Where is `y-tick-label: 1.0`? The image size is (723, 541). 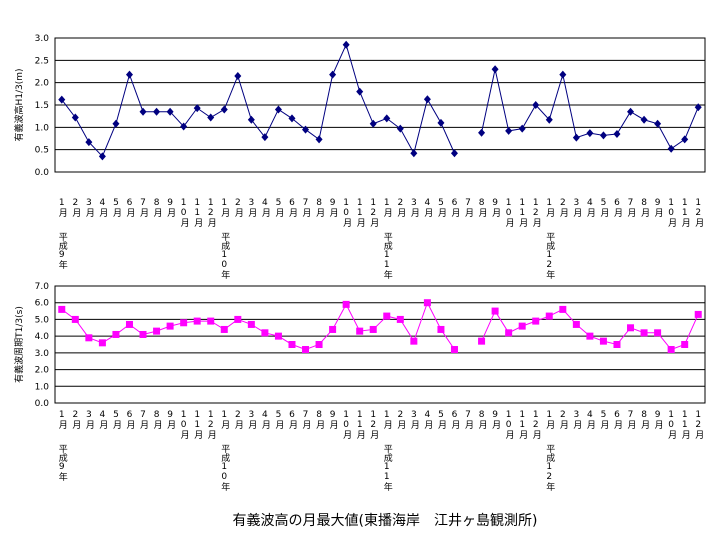 y-tick-label: 1.0 is located at coordinates (42, 128).